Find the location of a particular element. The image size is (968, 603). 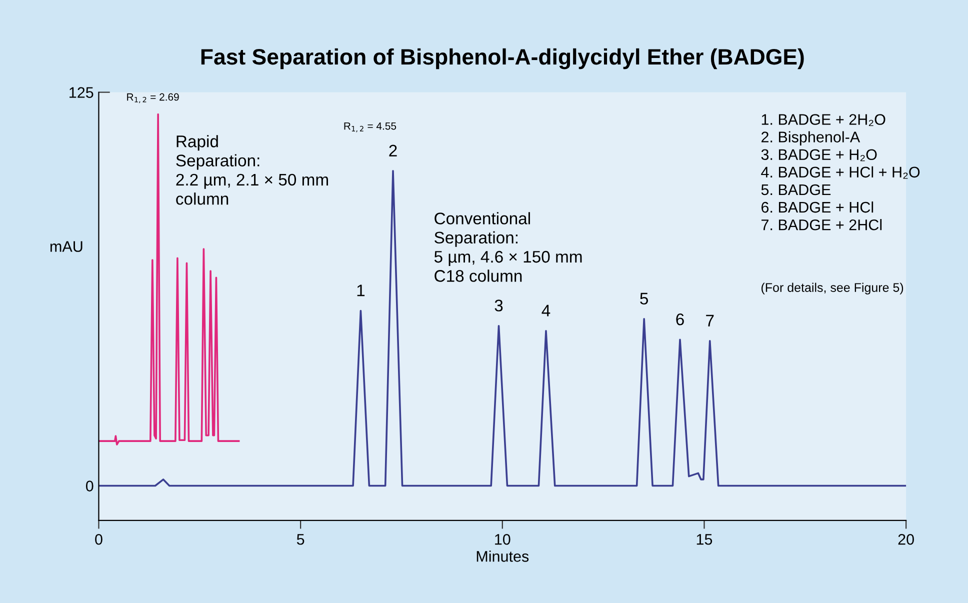

annotation: 3 is located at coordinates (498, 306).